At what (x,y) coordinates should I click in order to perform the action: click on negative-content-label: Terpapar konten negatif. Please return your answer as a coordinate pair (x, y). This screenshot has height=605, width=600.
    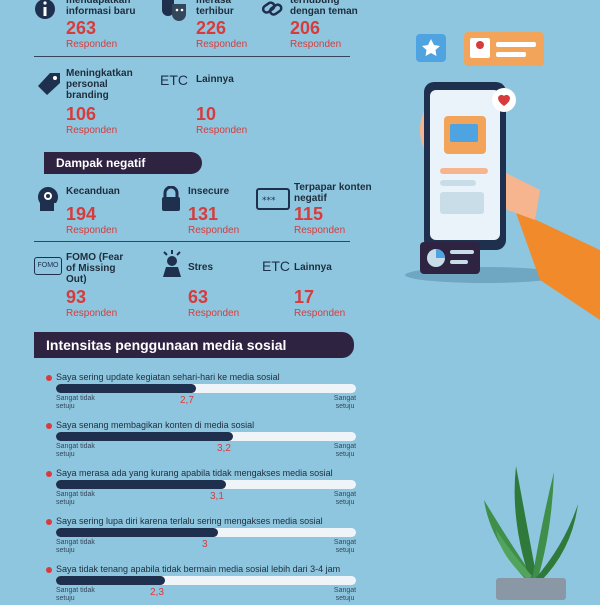
    Looking at the image, I should click on (333, 193).